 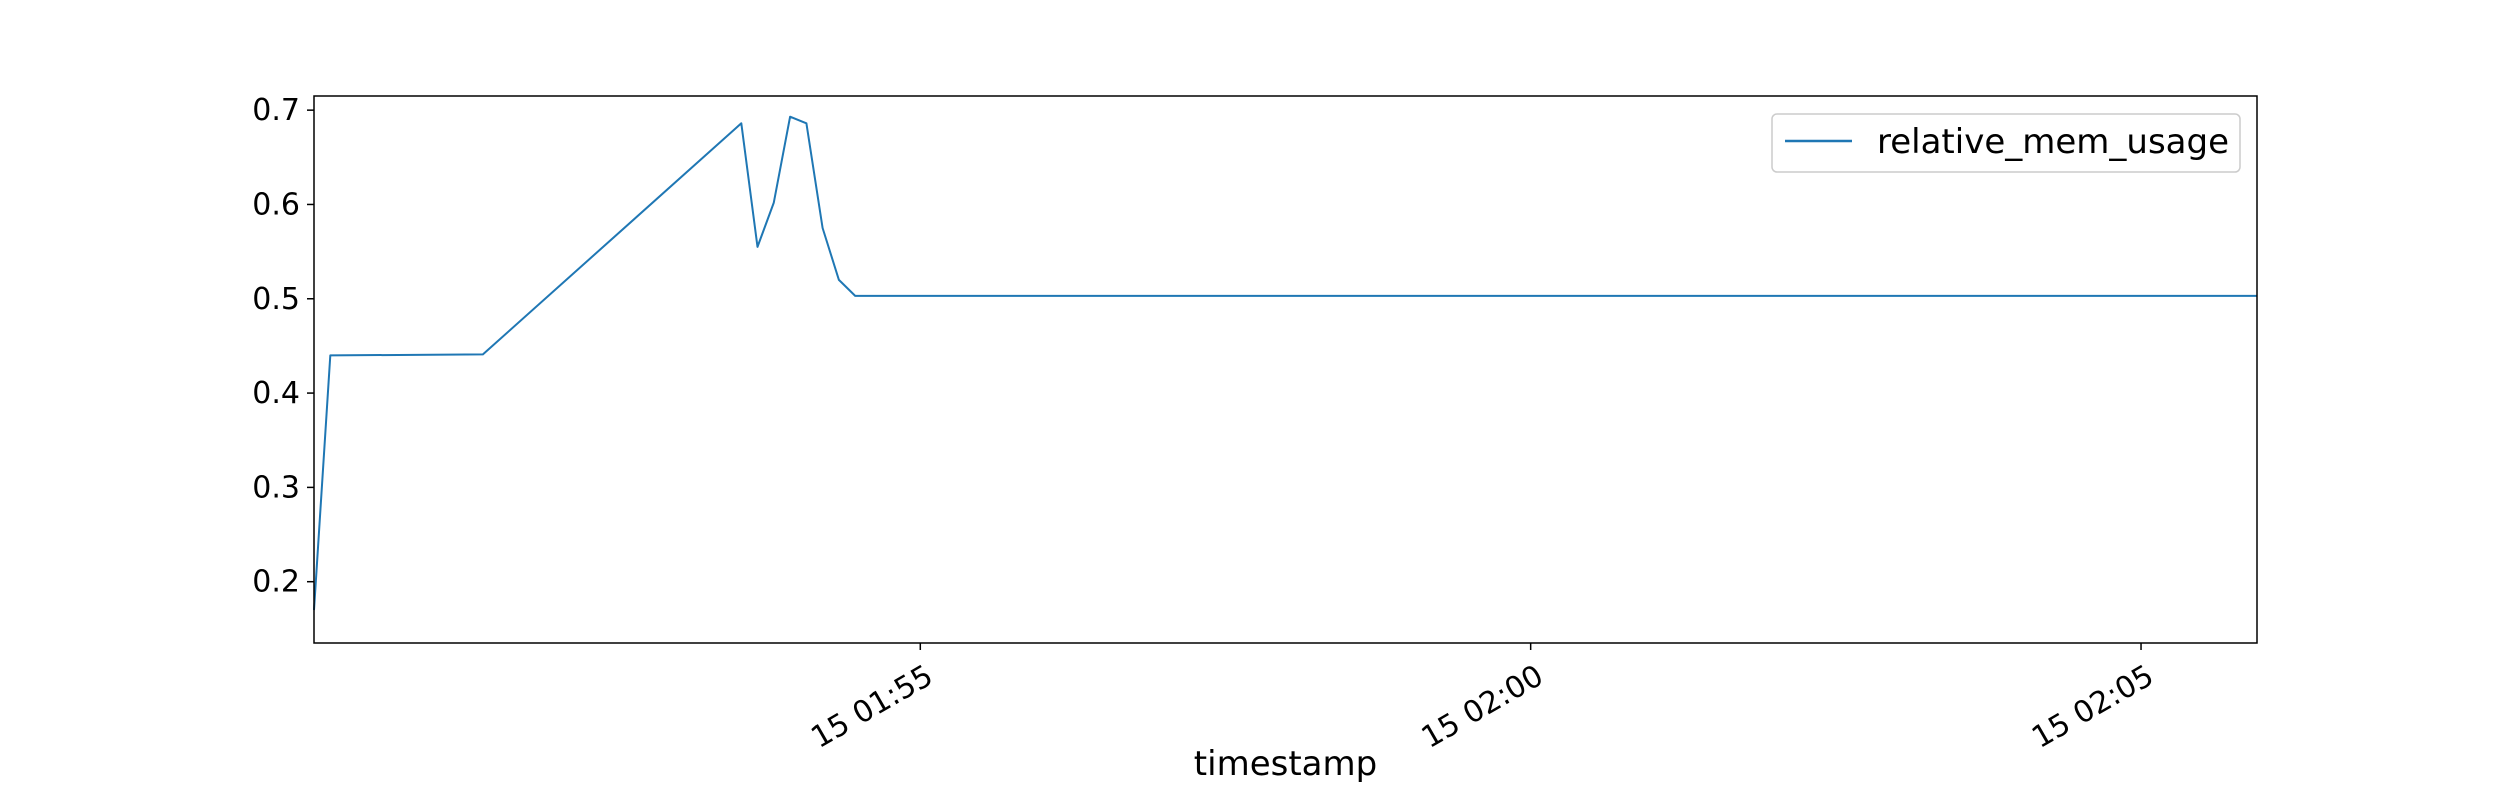 I want to click on y-tick-label: 0.6, so click(x=276, y=204).